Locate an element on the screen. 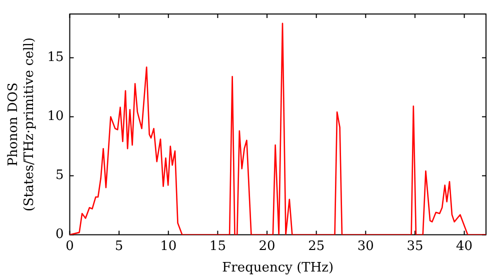 This screenshot has height=280, width=500. y-tick-label: 0 is located at coordinates (59, 234).